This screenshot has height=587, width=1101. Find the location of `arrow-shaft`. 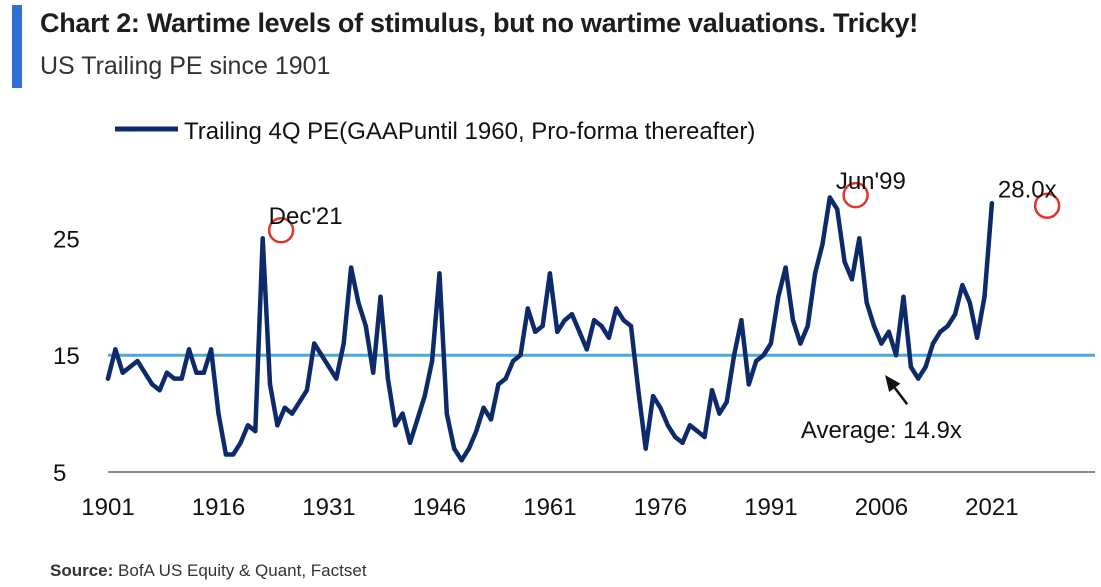

arrow-shaft is located at coordinates (901, 396).